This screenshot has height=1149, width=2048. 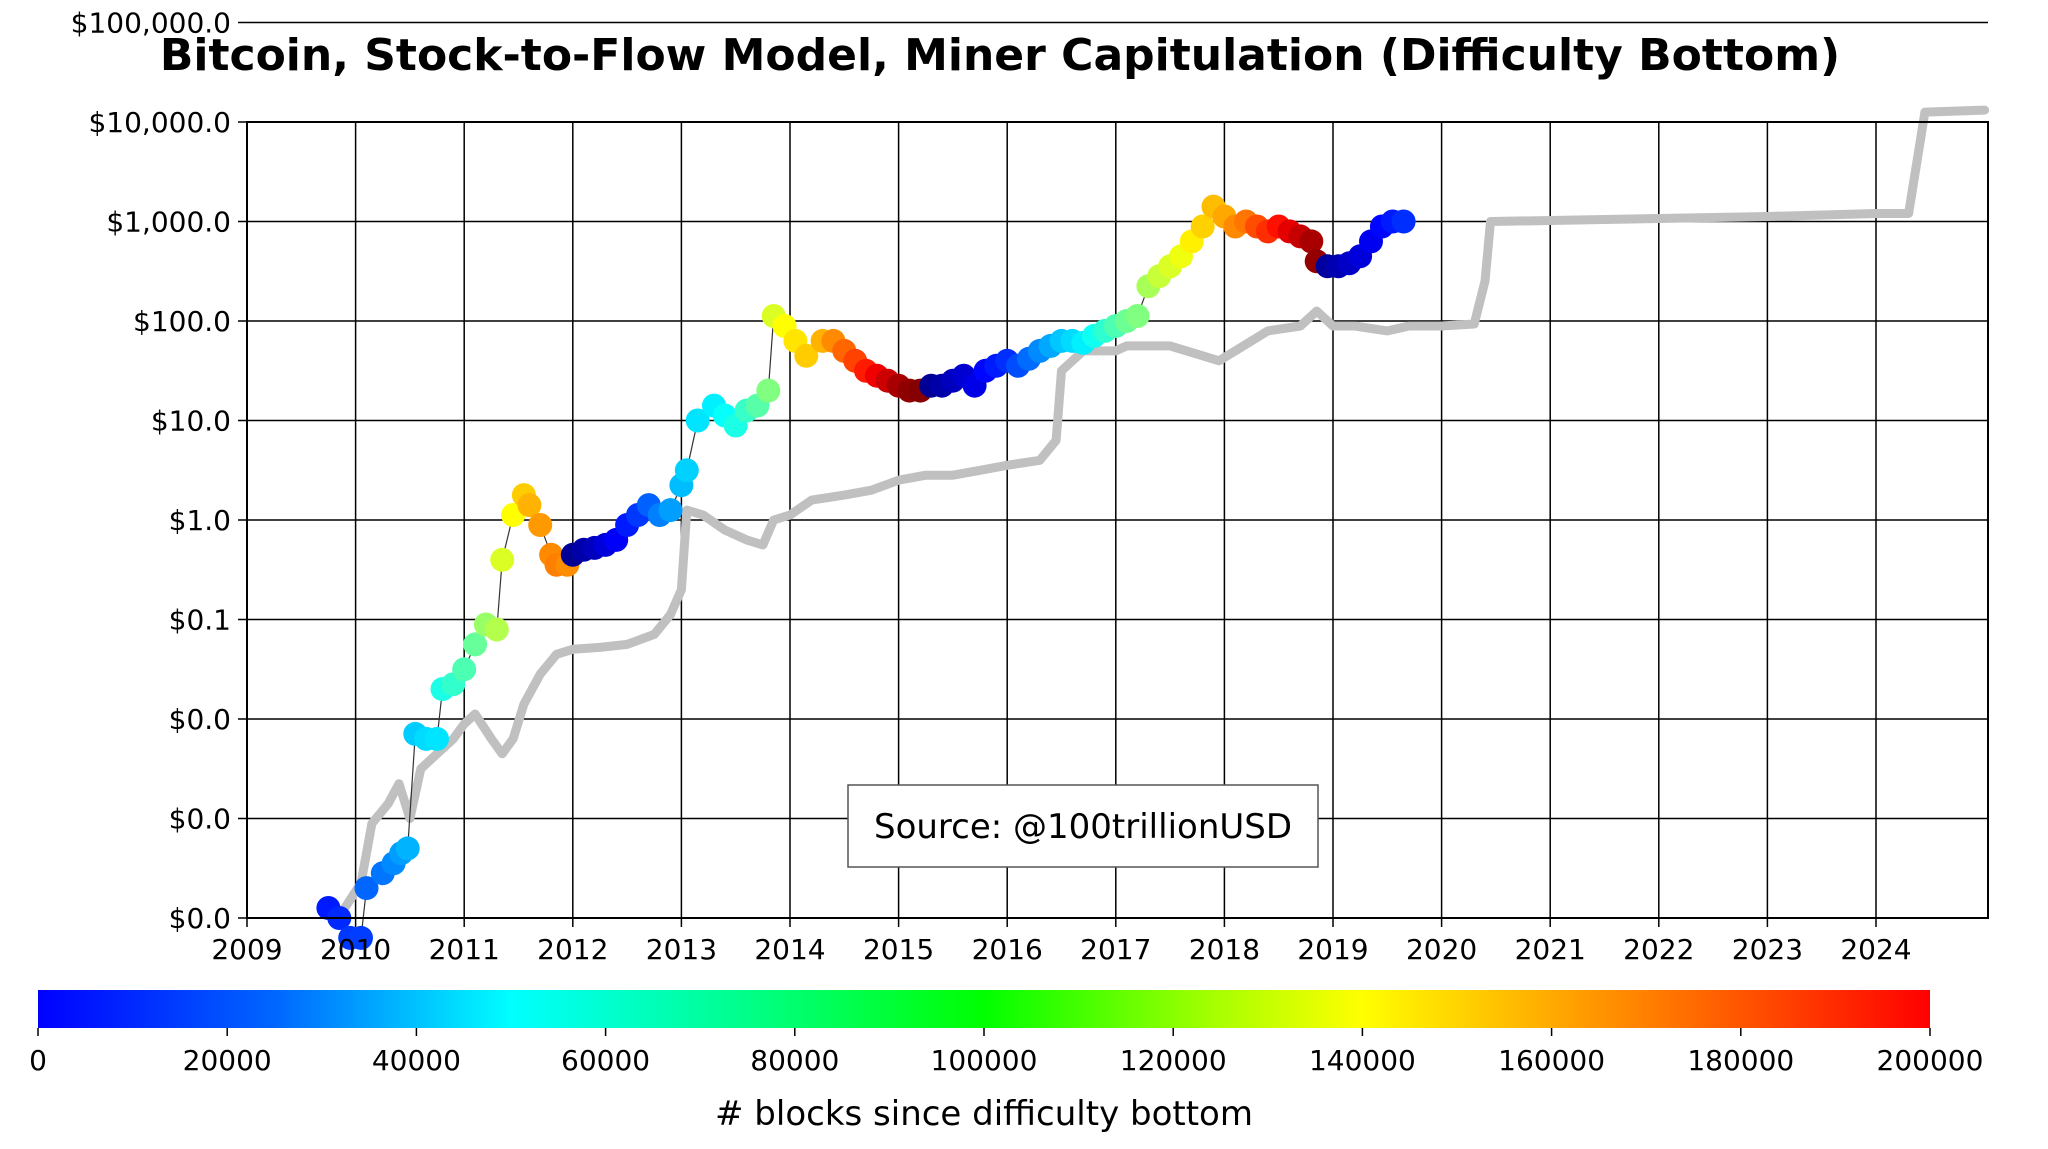 What do you see at coordinates (605, 1060) in the screenshot?
I see `colorbar-tick-label: 60000` at bounding box center [605, 1060].